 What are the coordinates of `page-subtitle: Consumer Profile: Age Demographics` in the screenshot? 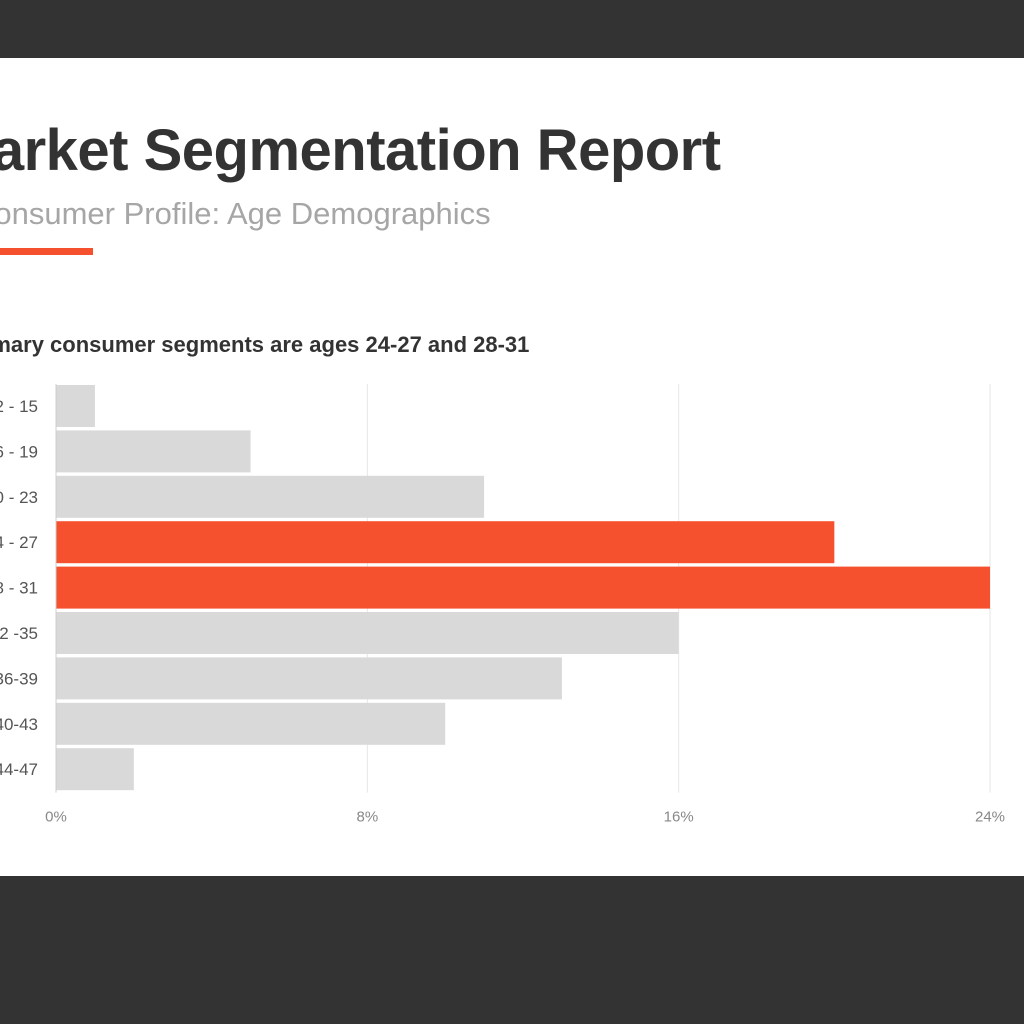 It's located at (245, 213).